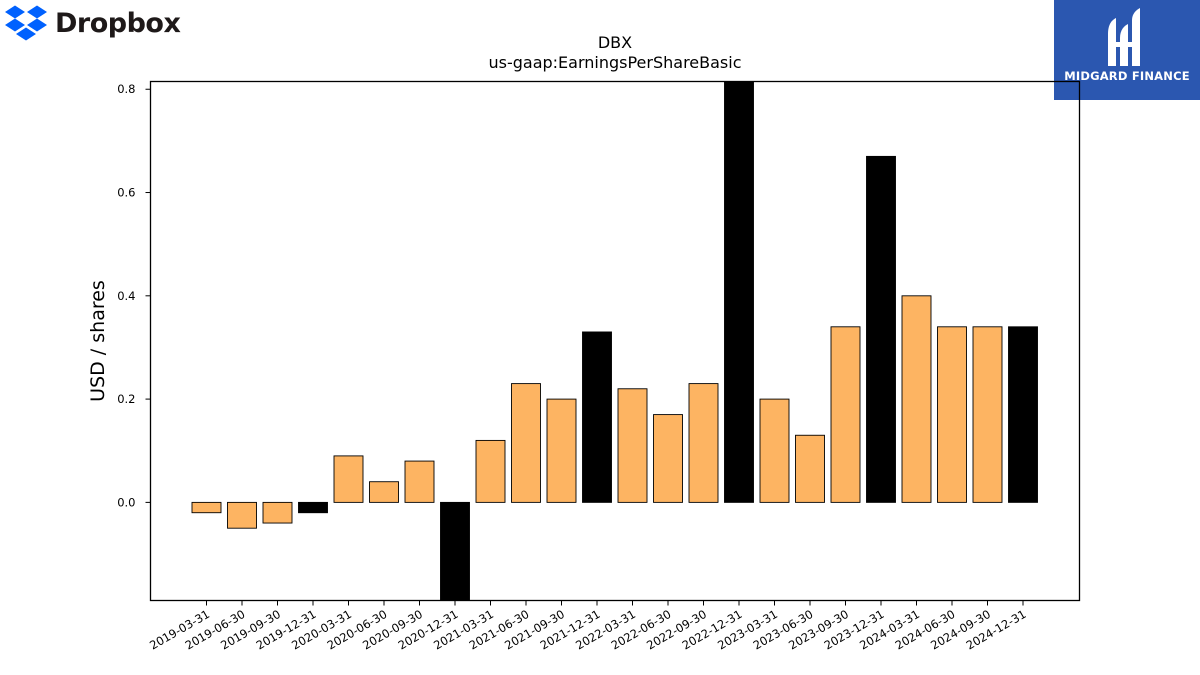 The width and height of the screenshot is (1200, 675). I want to click on chart-title: DBX, so click(615, 42).